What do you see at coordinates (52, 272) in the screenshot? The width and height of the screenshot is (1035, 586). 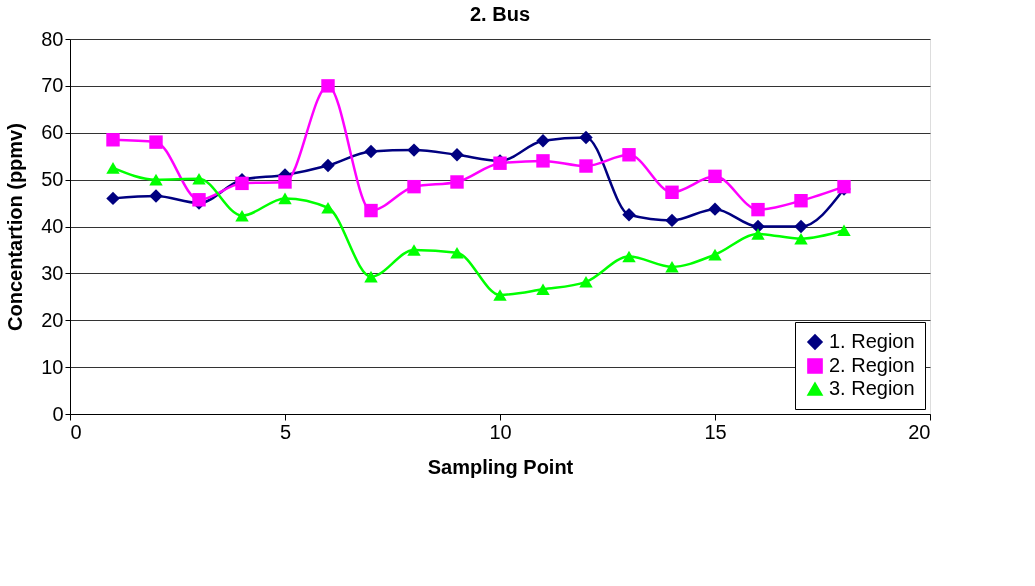 I see `y-tick-label: 30` at bounding box center [52, 272].